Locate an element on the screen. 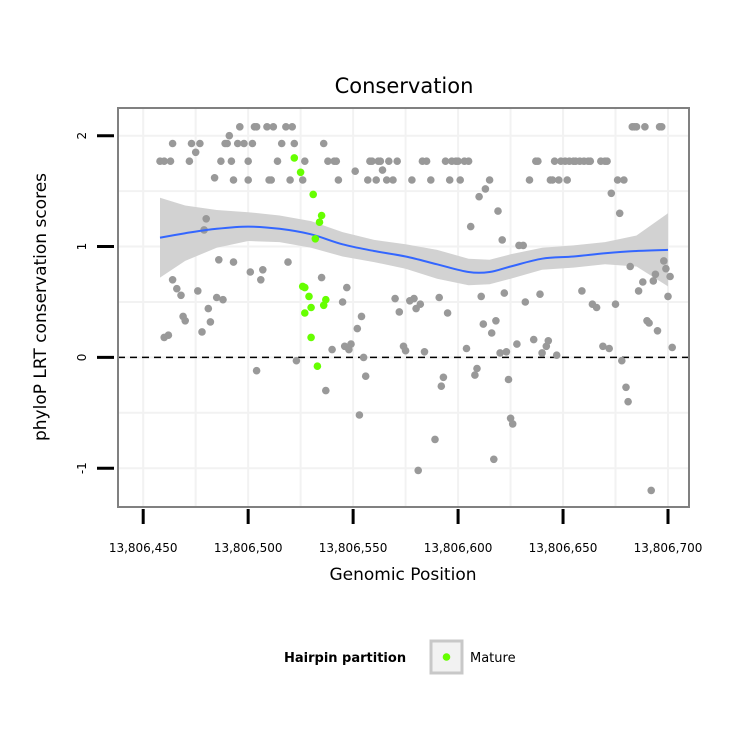  confidence-band is located at coordinates (414, 242).